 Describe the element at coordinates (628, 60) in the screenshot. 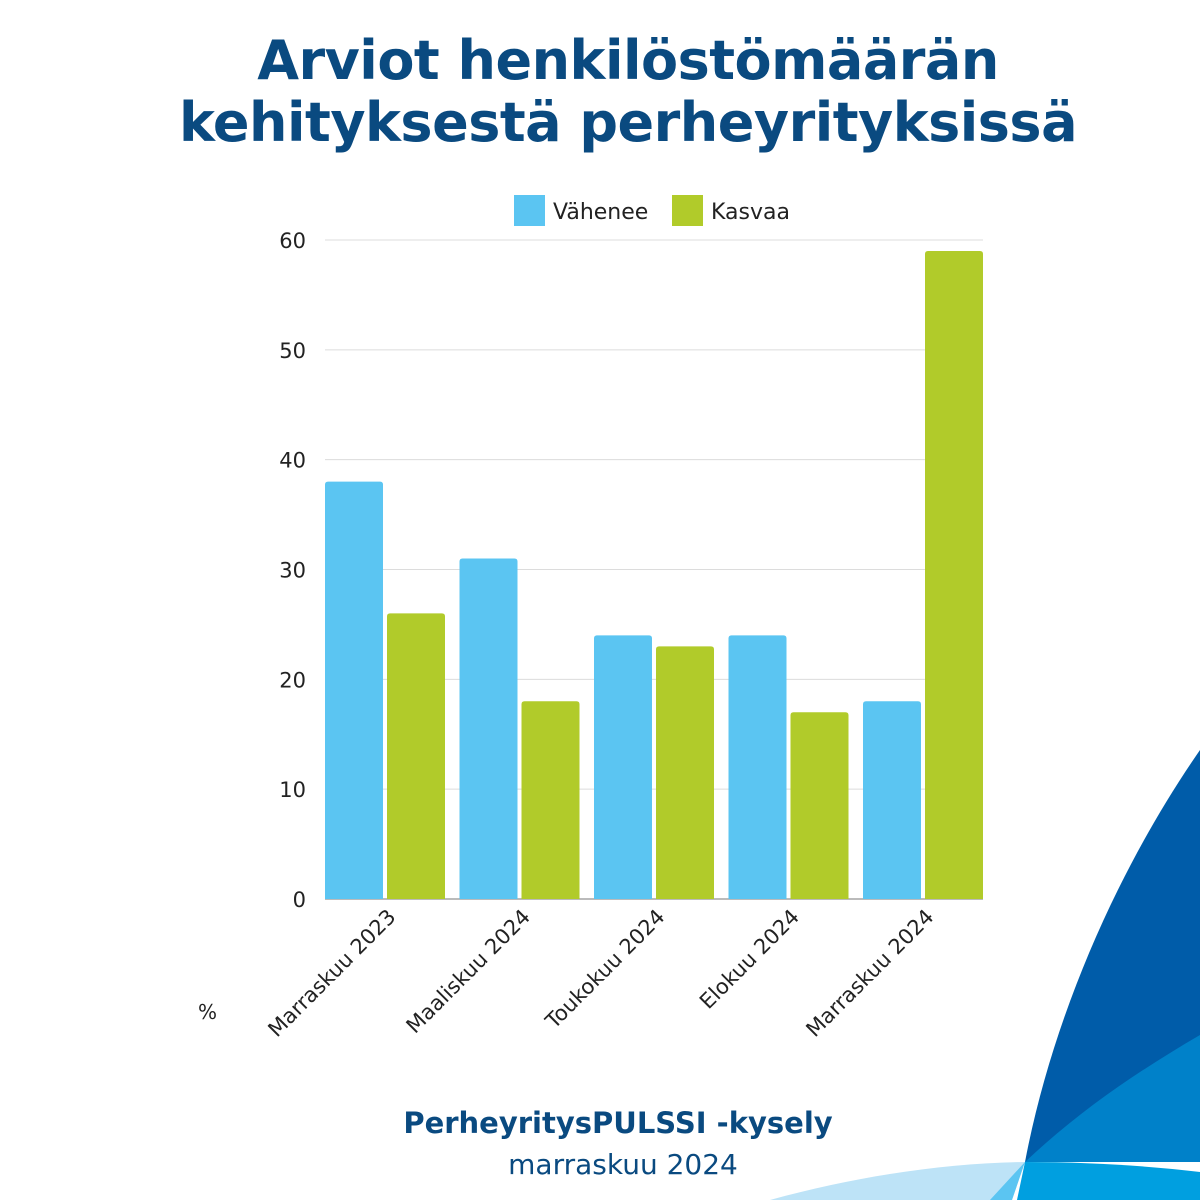

I see `title-line-1: Arviot henkilöstömäärän` at that location.